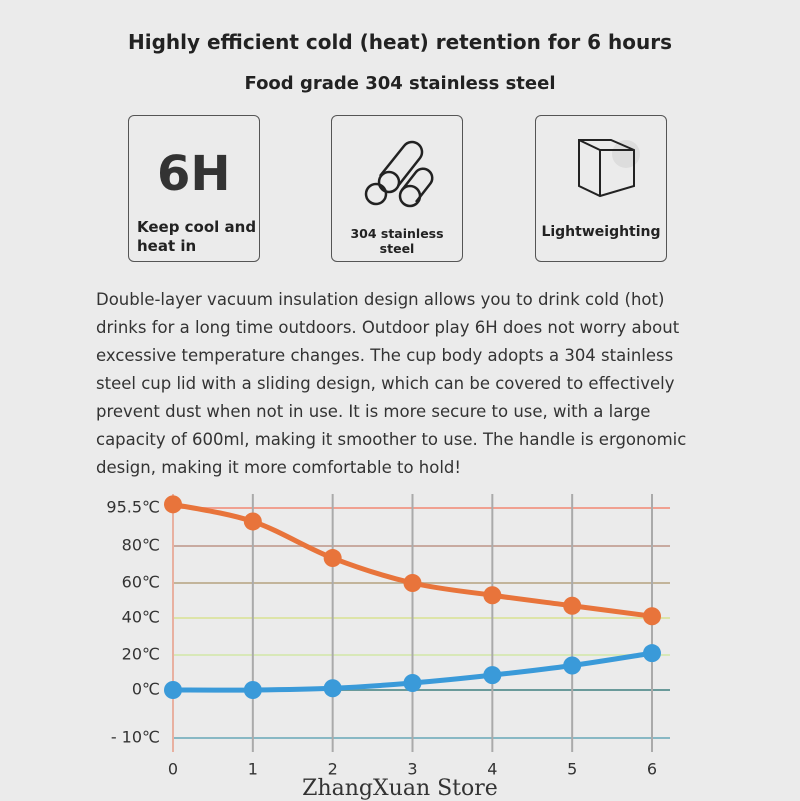 Image resolution: width=800 pixels, height=801 pixels. Describe the element at coordinates (399, 174) in the screenshot. I see `logs-icon` at that location.